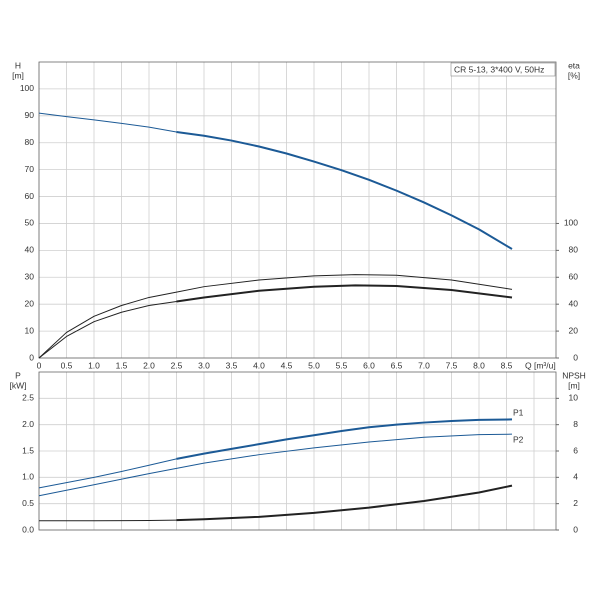  I want to click on x-tick-label: 7.5, so click(452, 365).